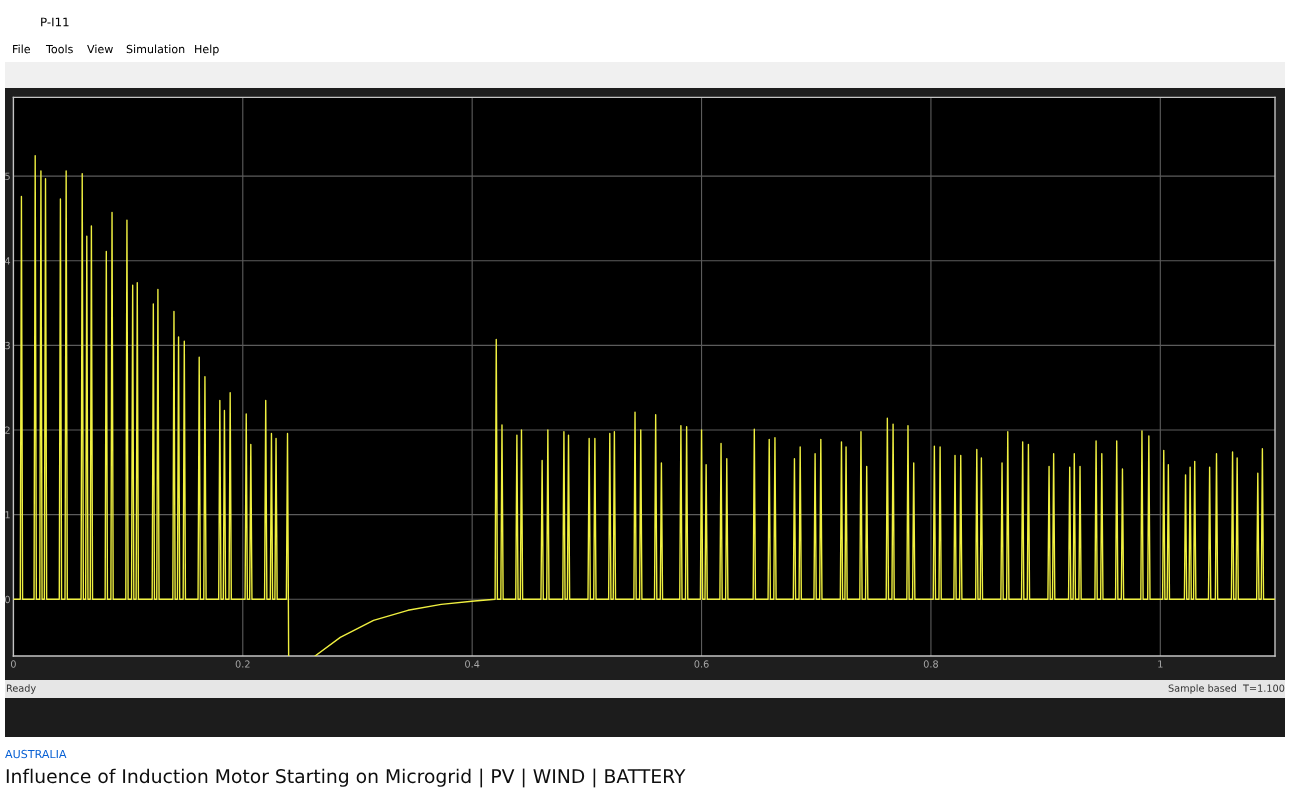 Image resolution: width=1294 pixels, height=802 pixels. What do you see at coordinates (7, 176) in the screenshot?
I see `y-tick-label: 5` at bounding box center [7, 176].